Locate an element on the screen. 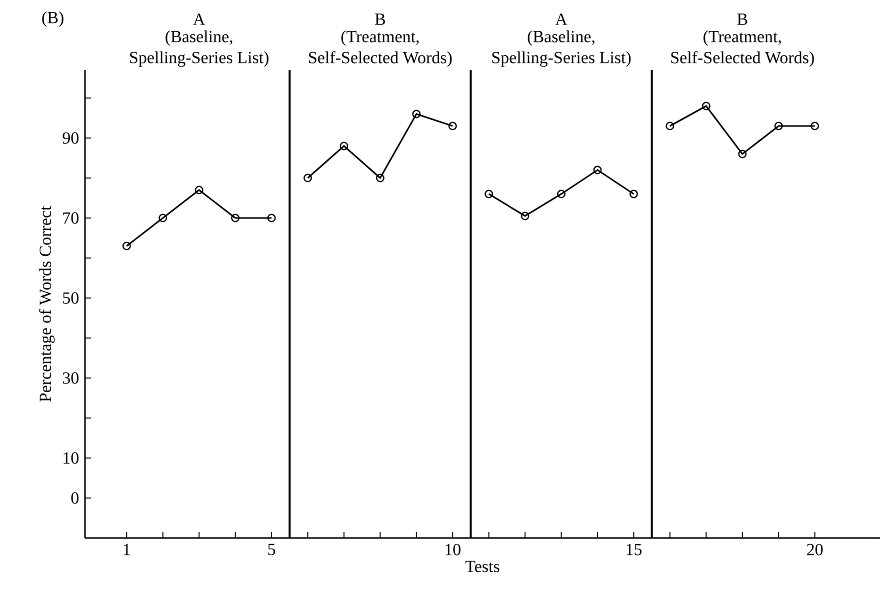 Image resolution: width=883 pixels, height=590 pixels. y-axis-title: Percentage of Words Correct is located at coordinates (46, 304).